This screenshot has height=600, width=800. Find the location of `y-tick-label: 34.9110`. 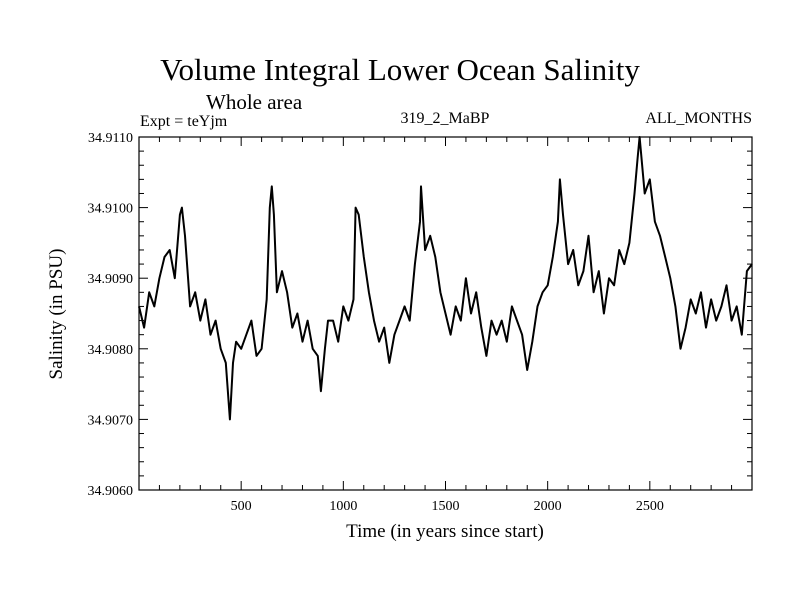

y-tick-label: 34.9110 is located at coordinates (110, 138).